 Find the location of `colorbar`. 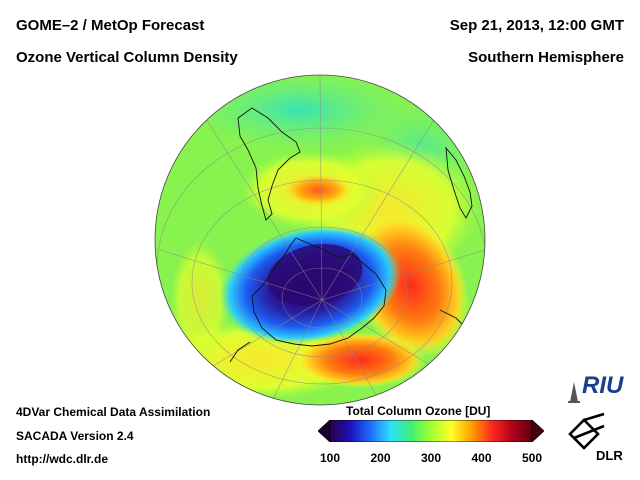

colorbar is located at coordinates (431, 431).